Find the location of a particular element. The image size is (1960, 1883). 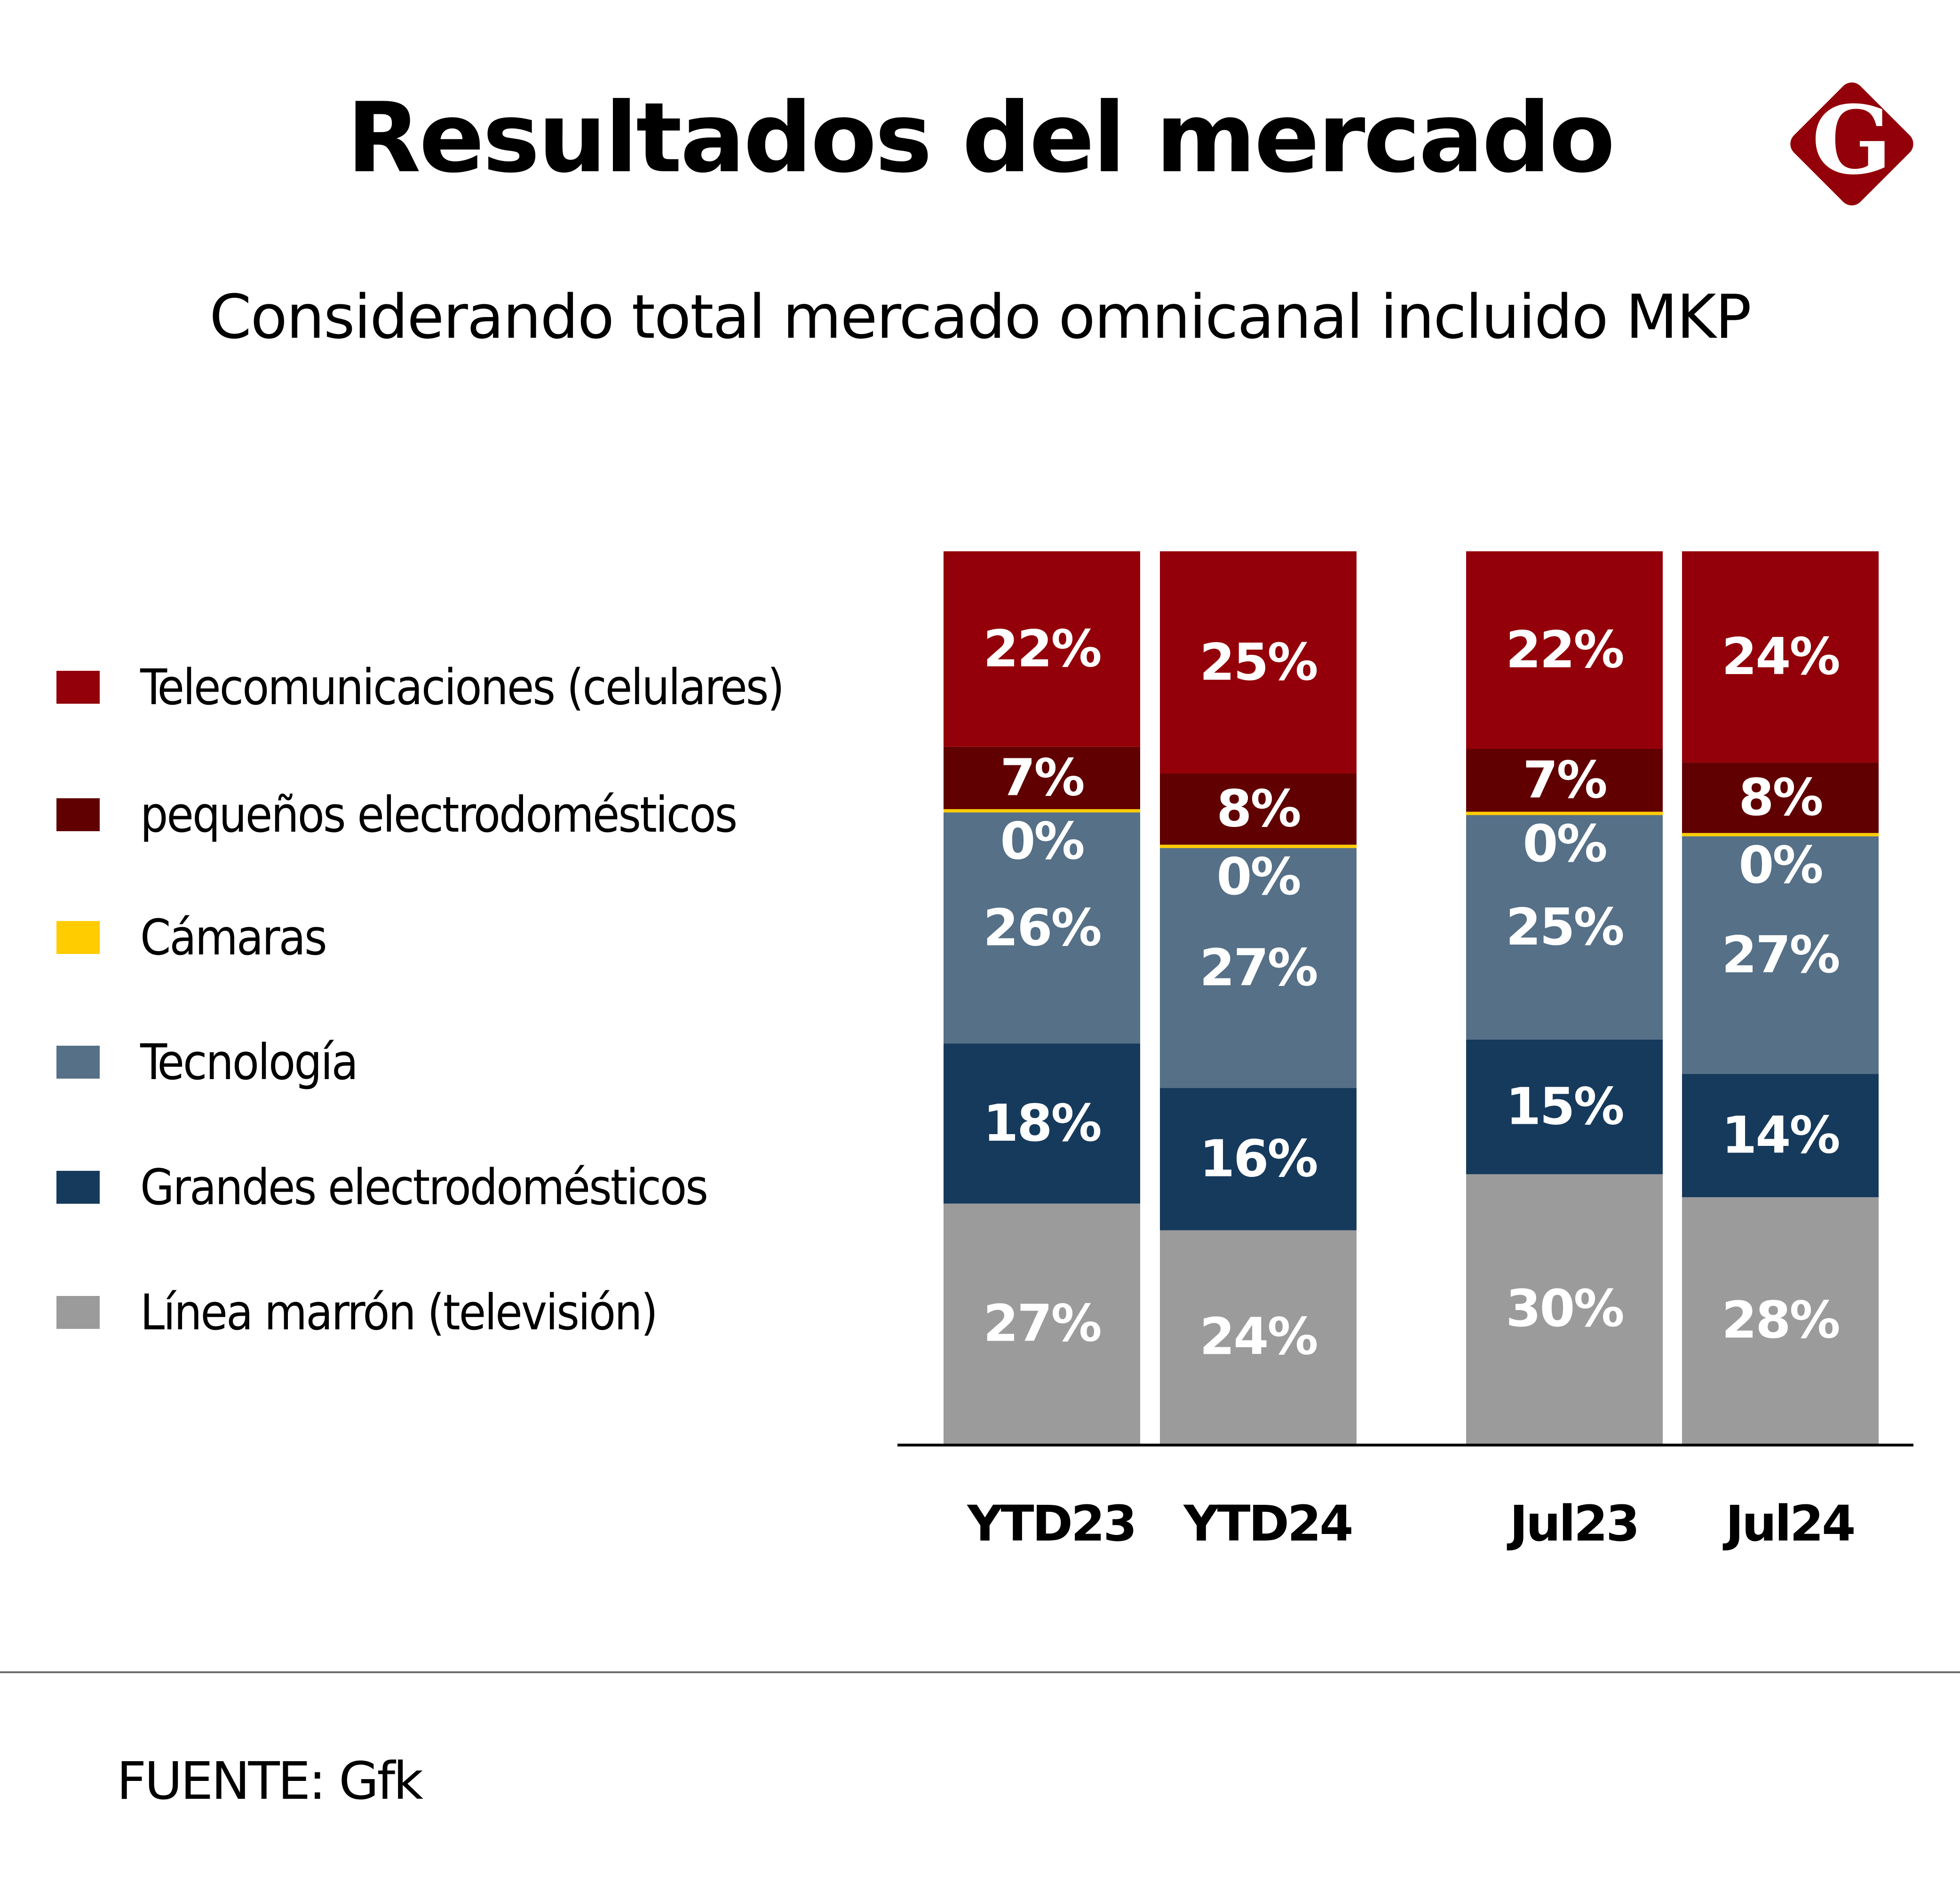

legend-item-tecnologia: Tecnología is located at coordinates (480, 1062).